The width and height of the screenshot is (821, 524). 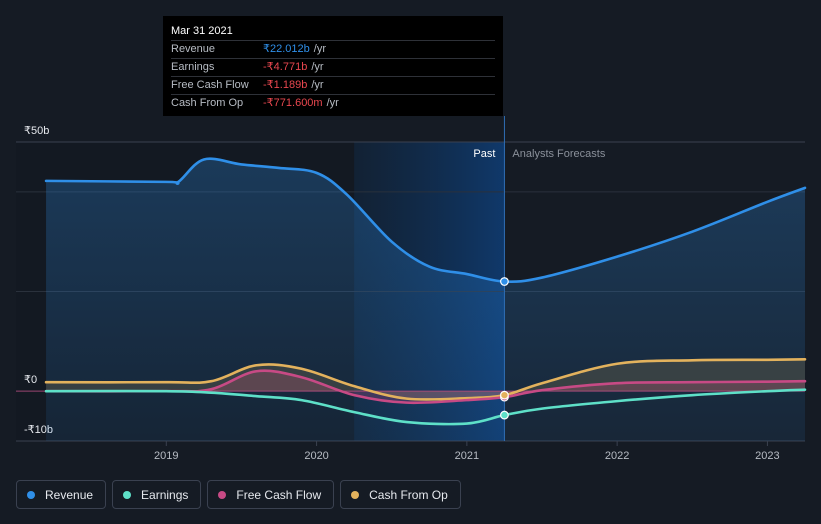 I want to click on tooltip-row-earnings: Earnings -₹4.771b /yr, so click(x=333, y=67).